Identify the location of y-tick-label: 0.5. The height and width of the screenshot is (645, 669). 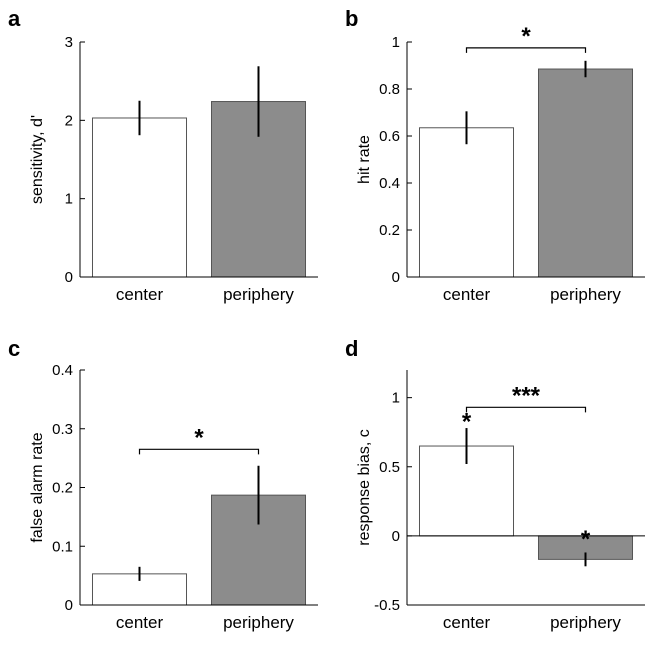
(389, 467).